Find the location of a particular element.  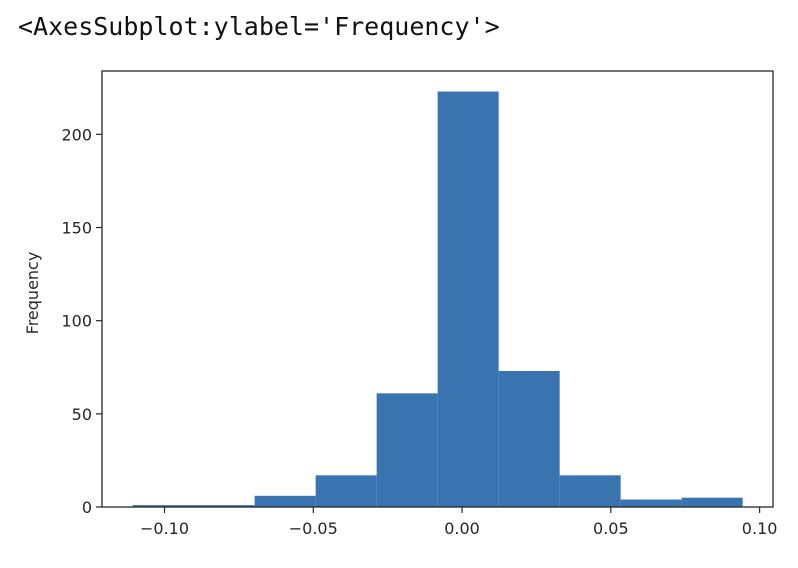

cell-output-text: <AxesSubplot:ylabel='Frequency'> is located at coordinates (259, 26).